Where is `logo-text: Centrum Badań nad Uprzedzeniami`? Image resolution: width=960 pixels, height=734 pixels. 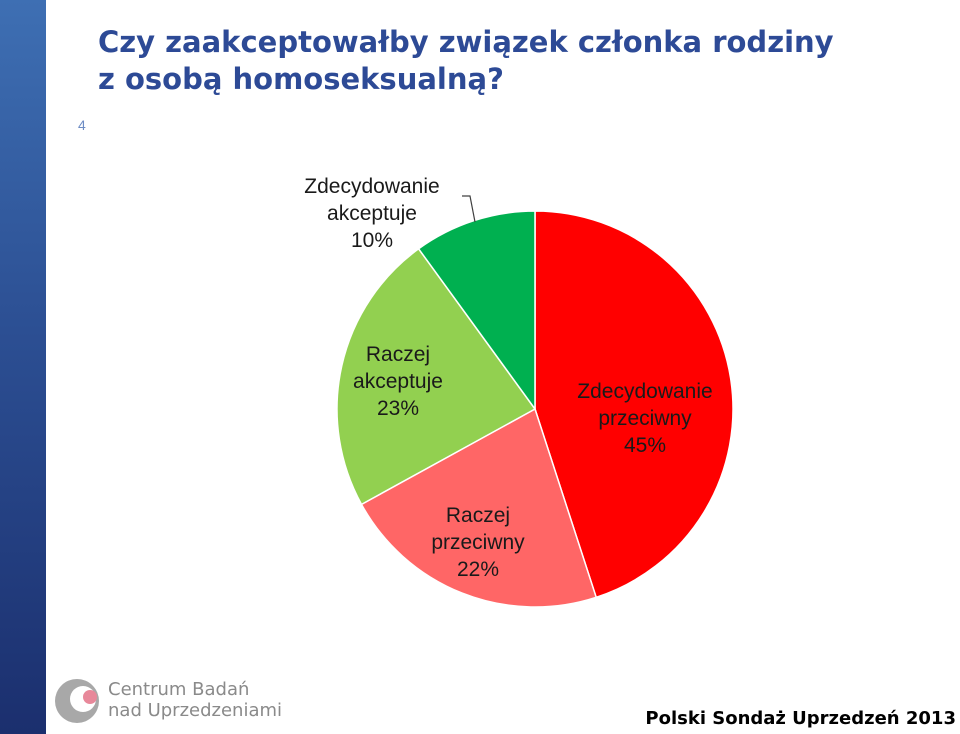
logo-text: Centrum Badań nad Uprzedzeniami is located at coordinates (195, 700).